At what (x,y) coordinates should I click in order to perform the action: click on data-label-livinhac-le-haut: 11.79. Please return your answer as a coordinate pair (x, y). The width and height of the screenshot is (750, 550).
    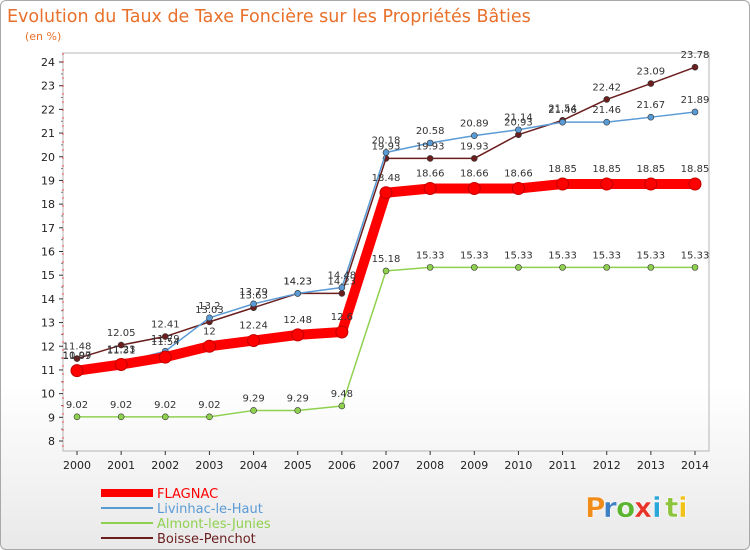
    Looking at the image, I should click on (165, 339).